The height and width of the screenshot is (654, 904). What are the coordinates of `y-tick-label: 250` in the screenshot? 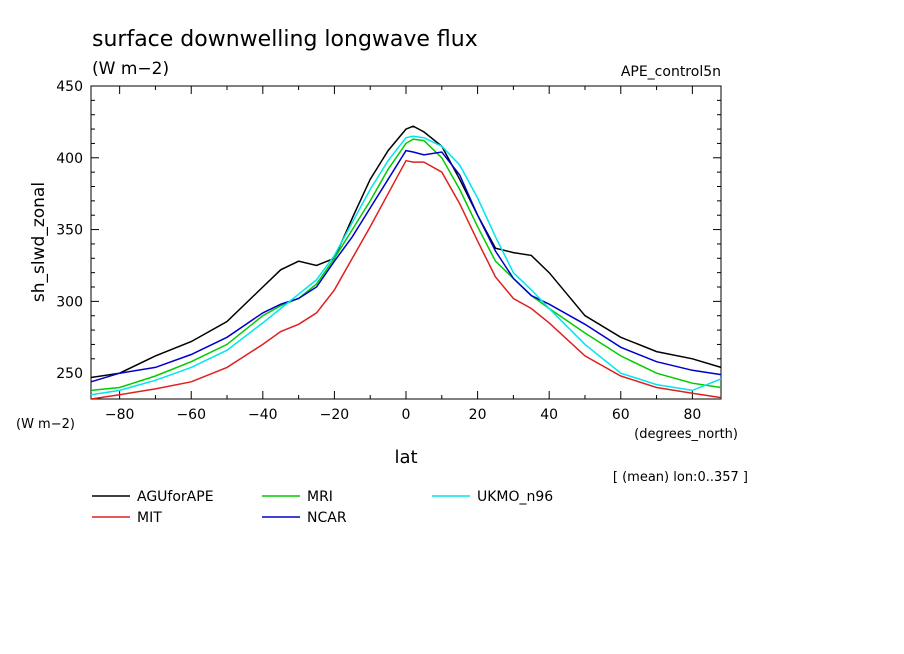 It's located at (69, 374).